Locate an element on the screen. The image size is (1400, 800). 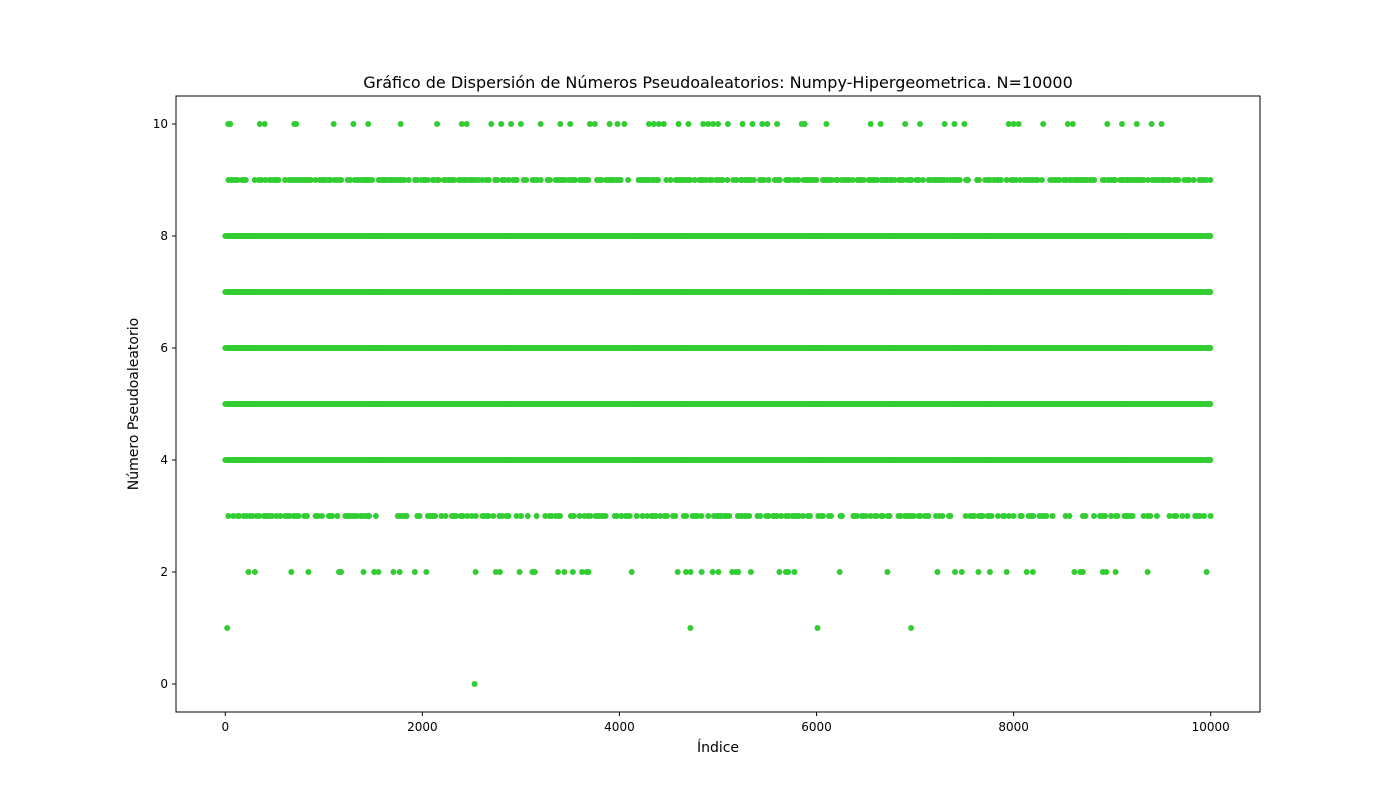
x-axis-label: Índice is located at coordinates (718, 747).